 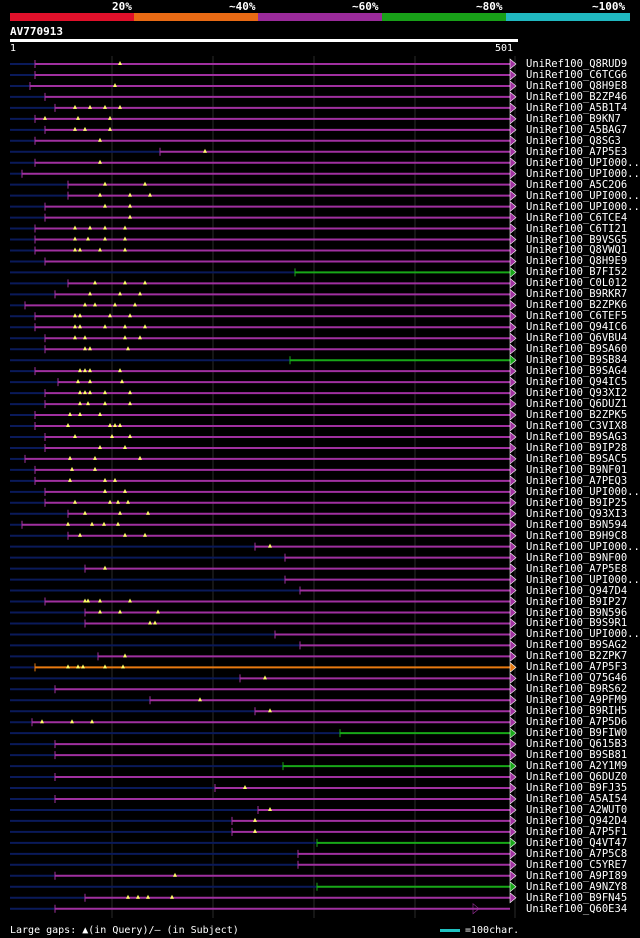 I want to click on hit-label: UniRef100_B9SAG4, so click(x=577, y=371).